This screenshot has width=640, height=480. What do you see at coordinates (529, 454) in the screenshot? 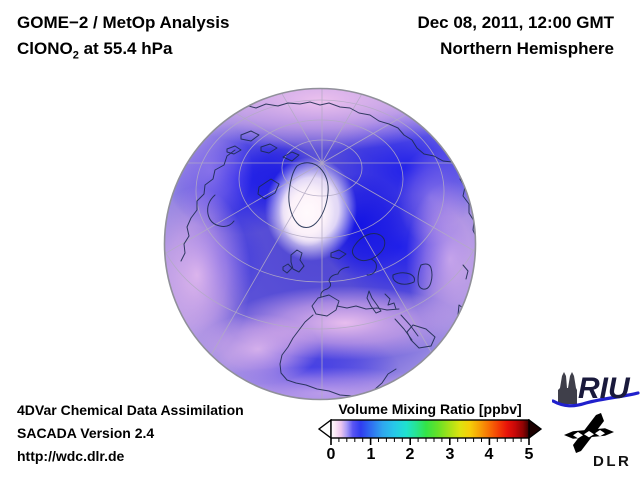
I see `tick-label-5: 5` at bounding box center [529, 454].